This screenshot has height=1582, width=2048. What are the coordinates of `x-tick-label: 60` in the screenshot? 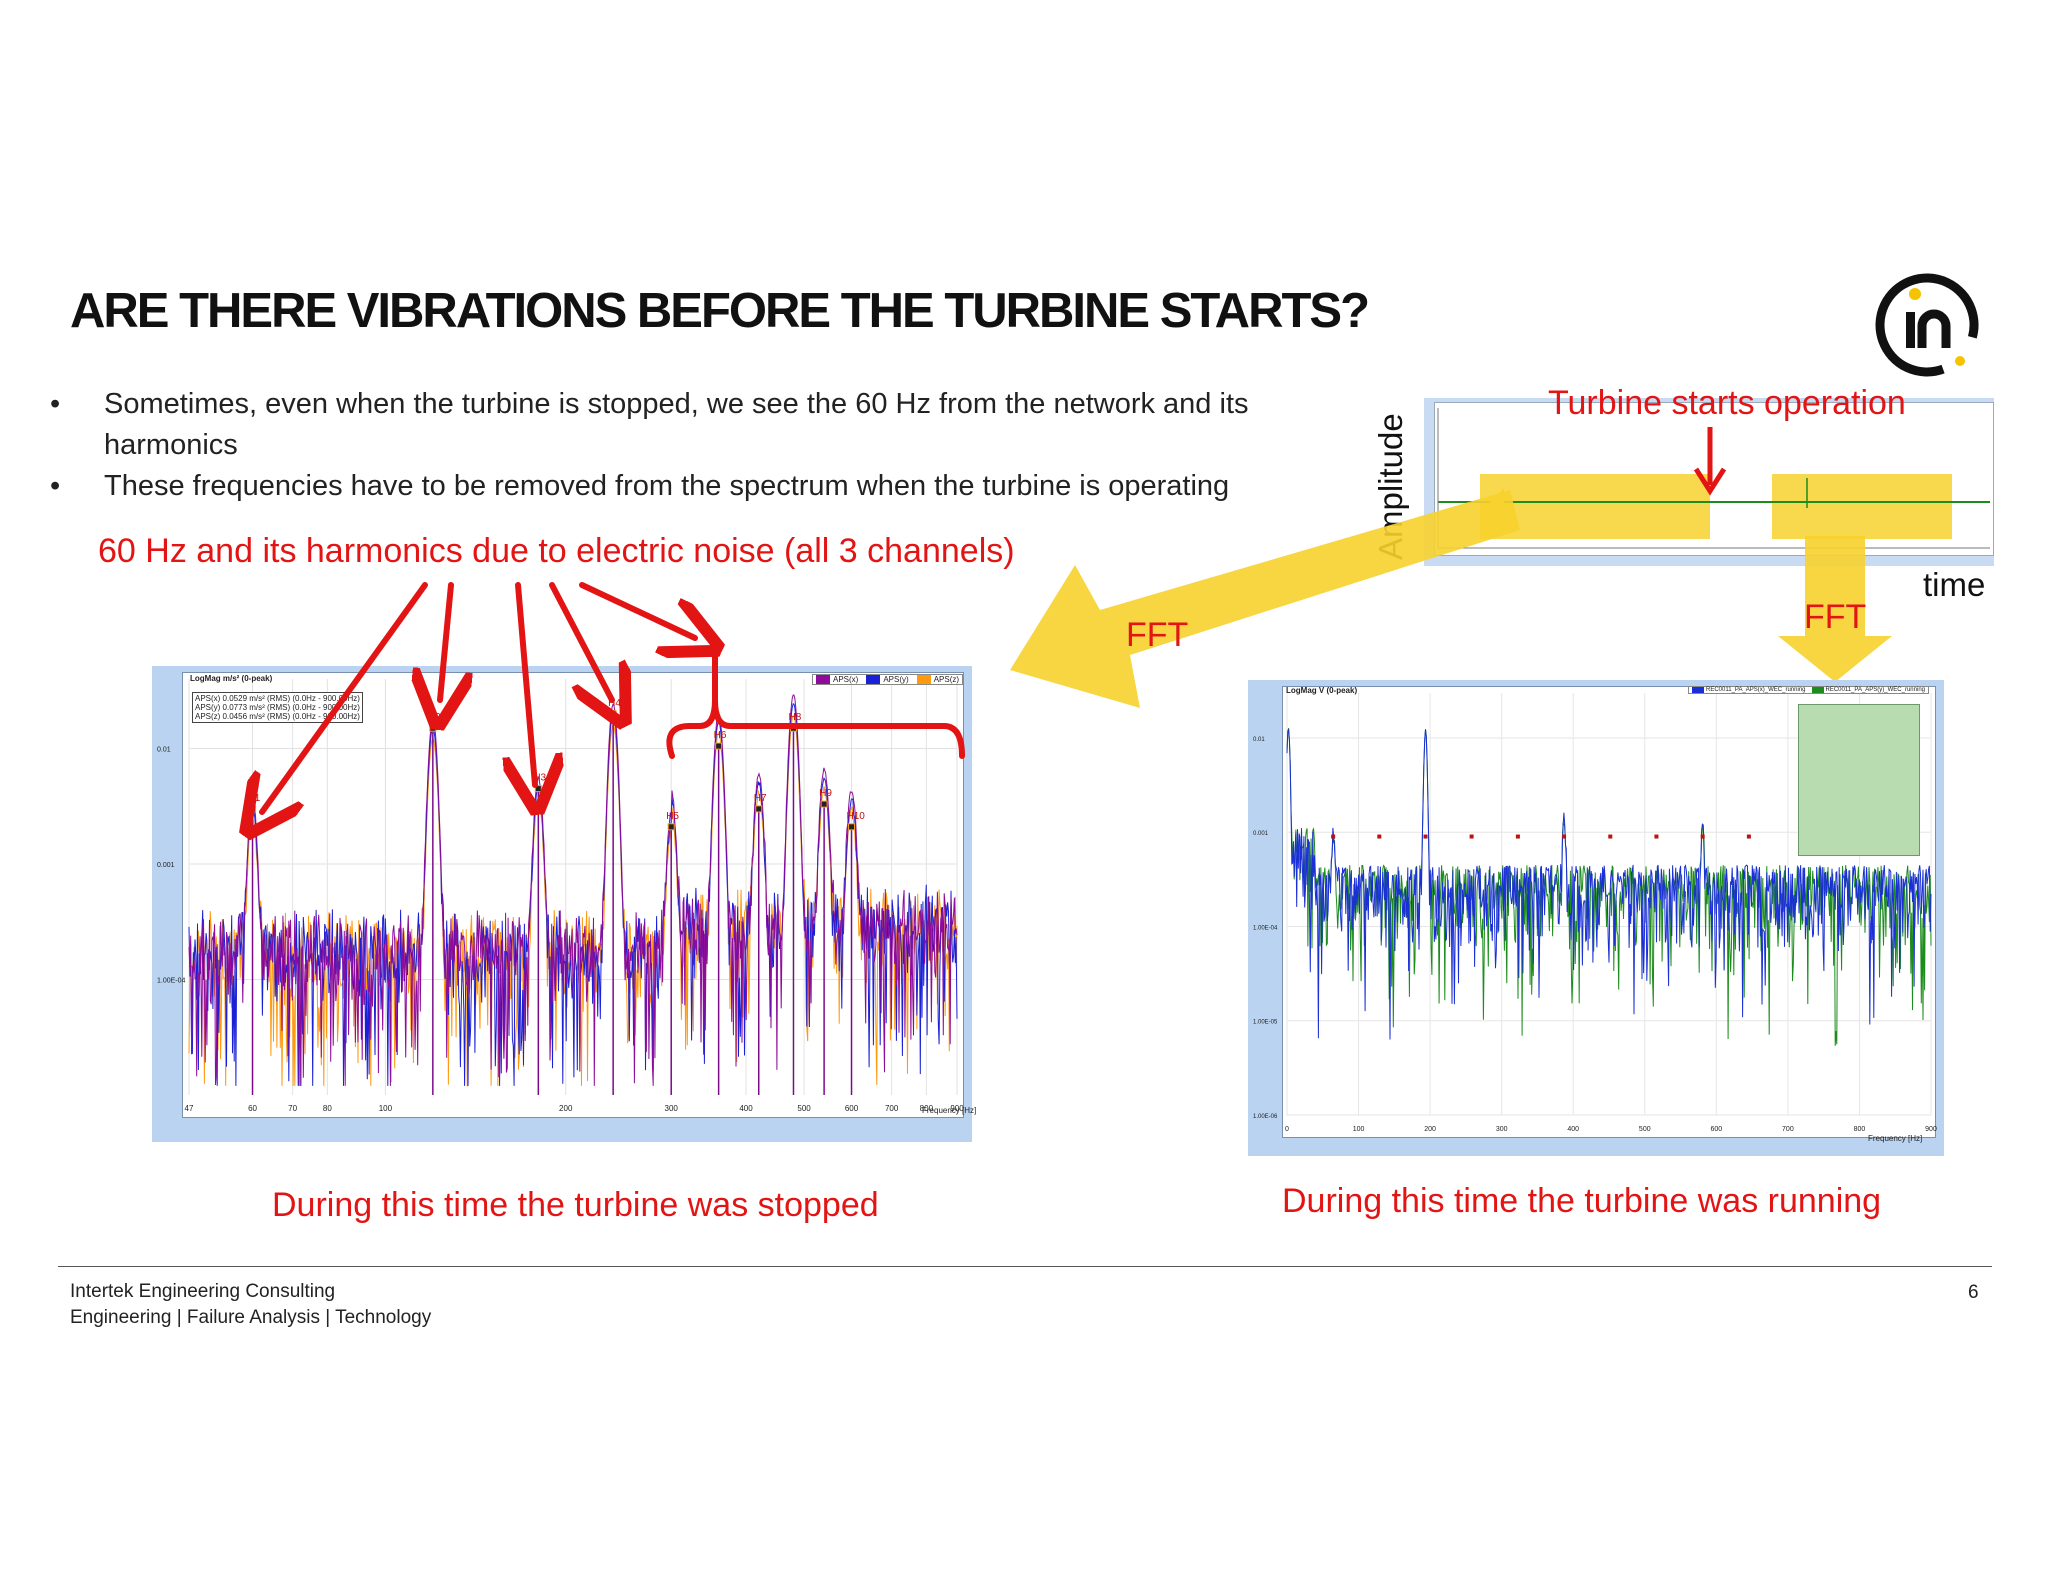 It's located at (252, 1108).